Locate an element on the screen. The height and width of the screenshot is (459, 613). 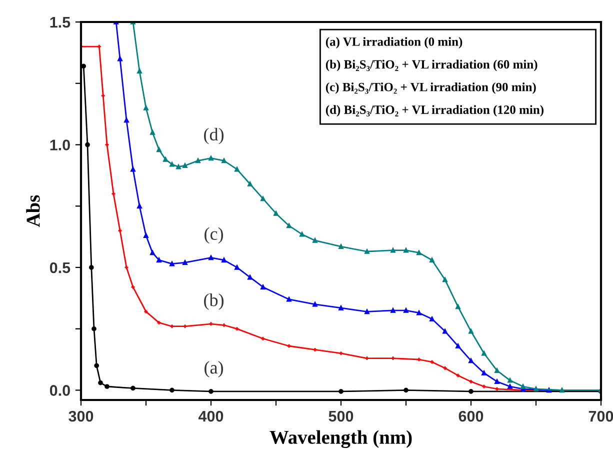
y-tick-label: 1.5 is located at coordinates (60, 22).